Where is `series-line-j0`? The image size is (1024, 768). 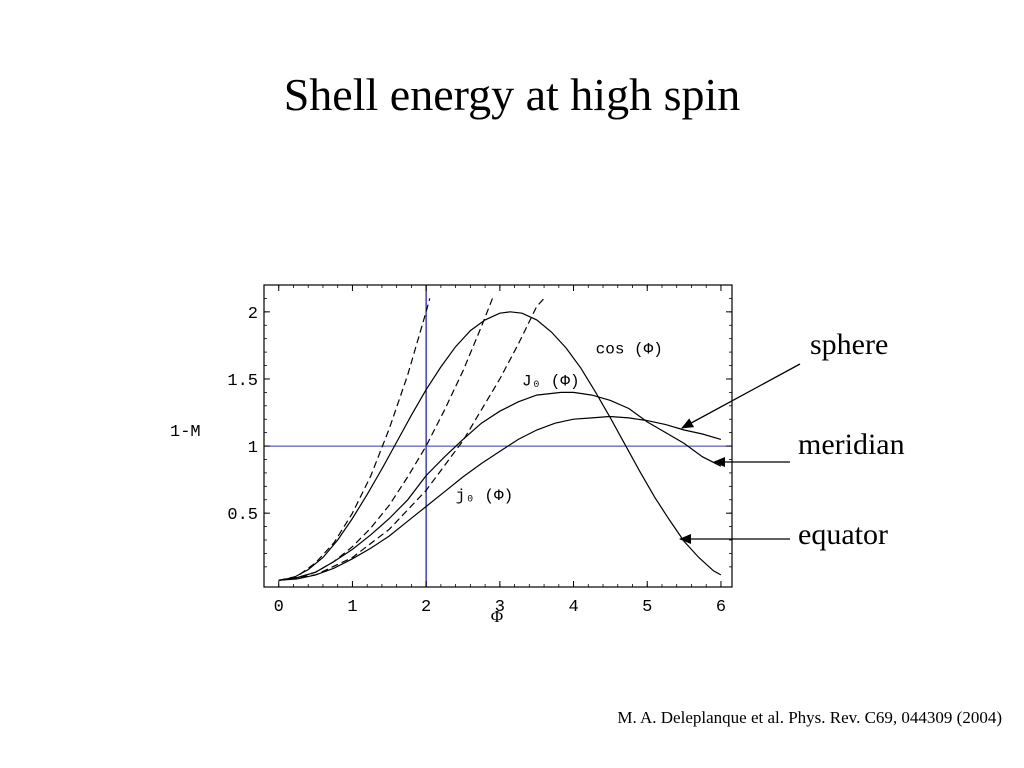
series-line-j0 is located at coordinates (500, 498).